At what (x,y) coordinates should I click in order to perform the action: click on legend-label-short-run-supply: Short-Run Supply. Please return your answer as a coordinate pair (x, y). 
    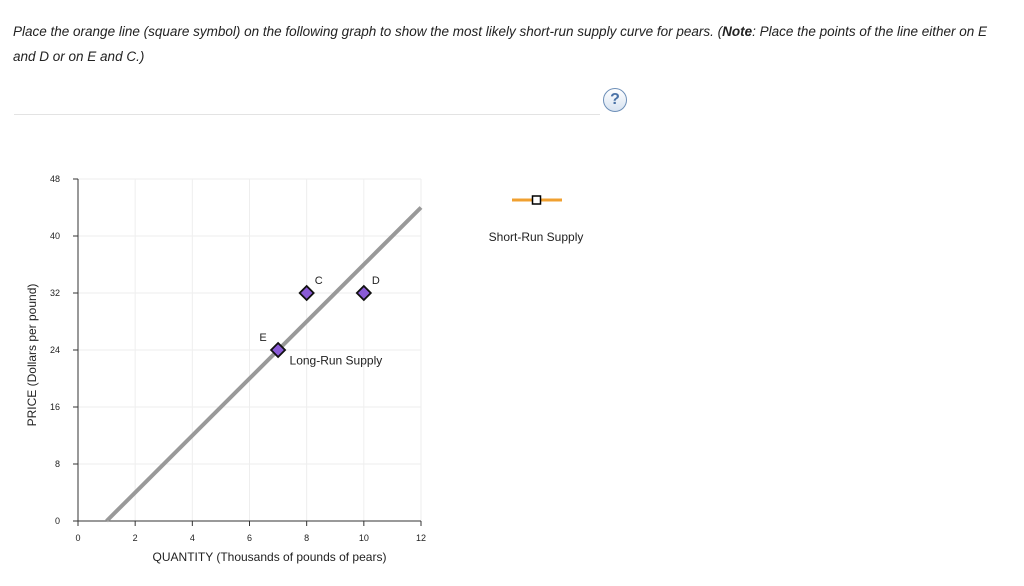
    Looking at the image, I should click on (536, 237).